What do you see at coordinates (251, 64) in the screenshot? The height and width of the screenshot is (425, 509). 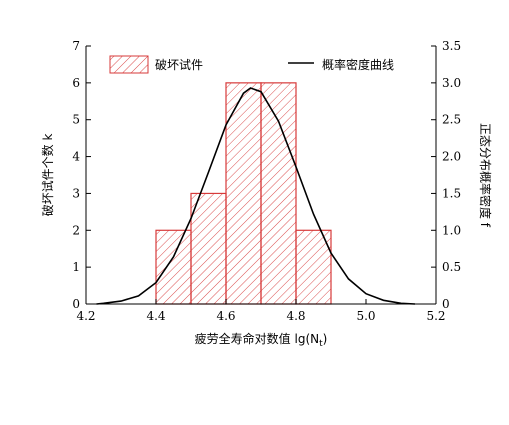 I see `legend: 破坏试件 概率密度曲线` at bounding box center [251, 64].